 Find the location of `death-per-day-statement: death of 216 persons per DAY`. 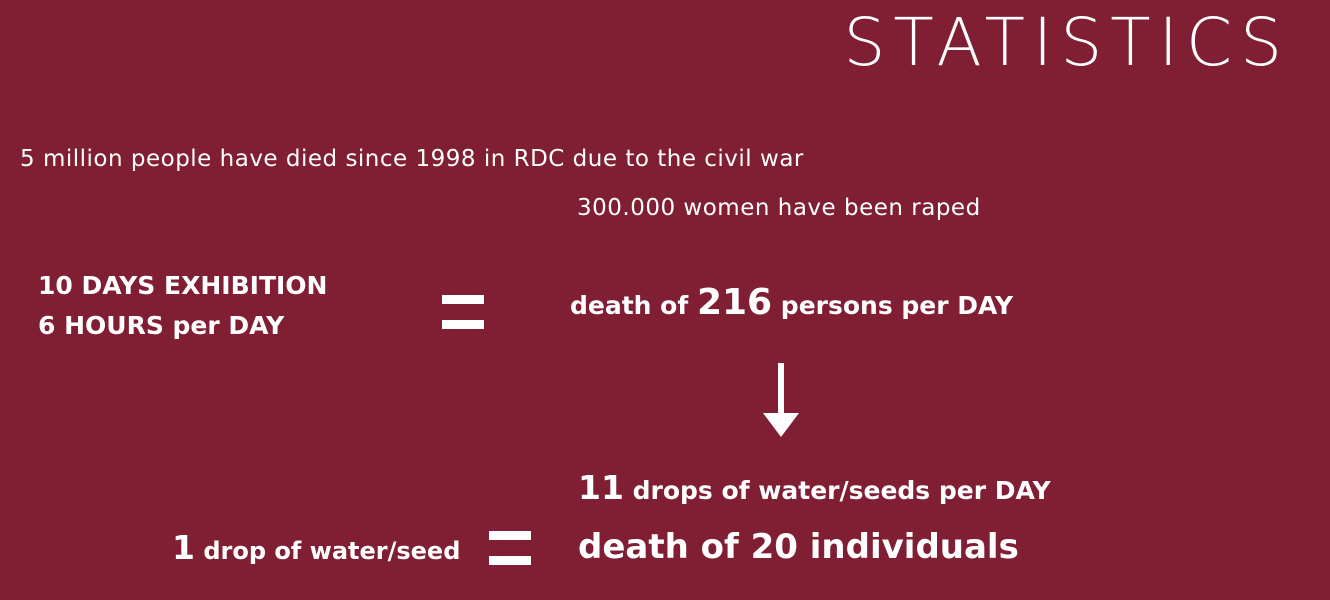

death-per-day-statement: death of 216 persons per DAY is located at coordinates (791, 302).